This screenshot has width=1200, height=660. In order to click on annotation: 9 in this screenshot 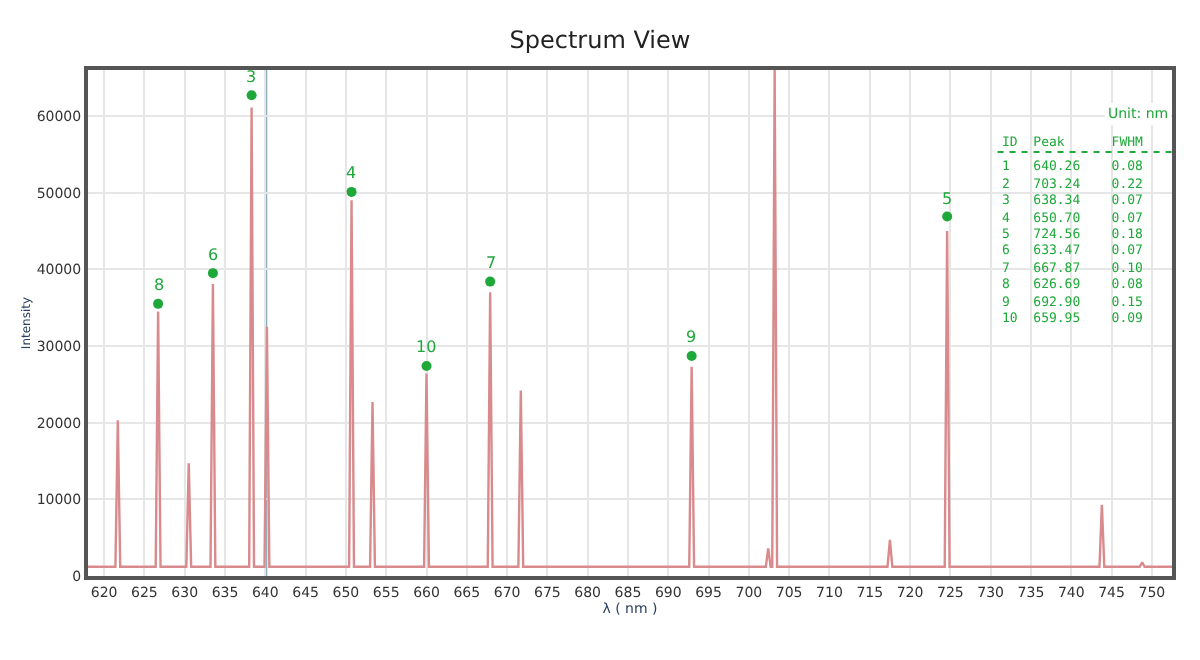, I will do `click(691, 337)`.